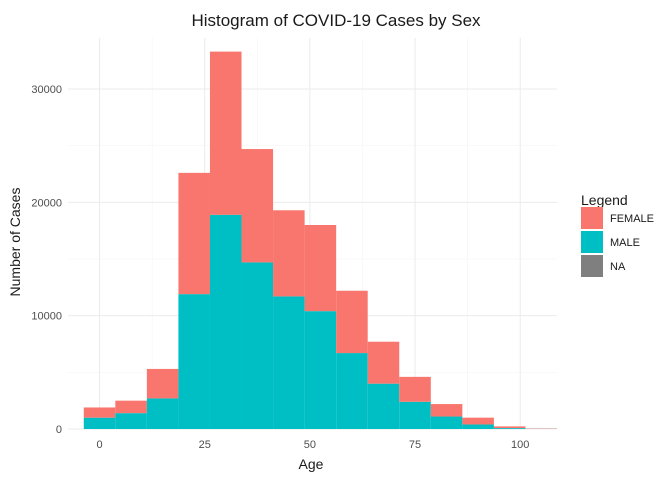  What do you see at coordinates (46, 260) in the screenshot?
I see `y-axis-ticks: 0 10000 20000 30000` at bounding box center [46, 260].